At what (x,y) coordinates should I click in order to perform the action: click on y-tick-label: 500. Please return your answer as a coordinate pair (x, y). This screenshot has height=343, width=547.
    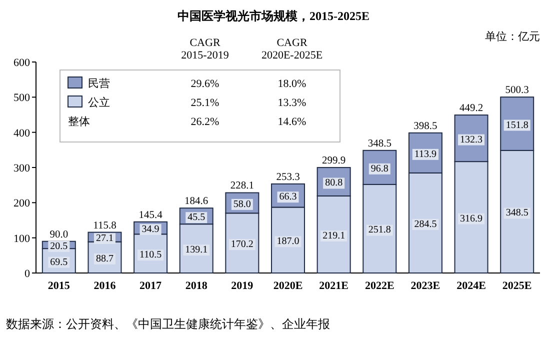
    Looking at the image, I should click on (22, 98).